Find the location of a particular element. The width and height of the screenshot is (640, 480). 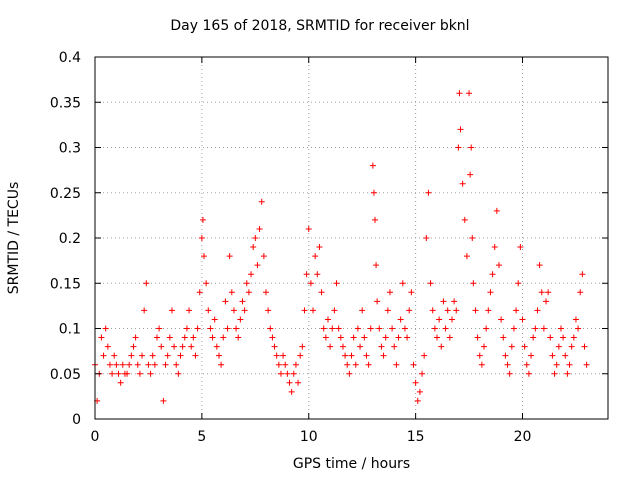

x-tick-label: 20 is located at coordinates (523, 437).